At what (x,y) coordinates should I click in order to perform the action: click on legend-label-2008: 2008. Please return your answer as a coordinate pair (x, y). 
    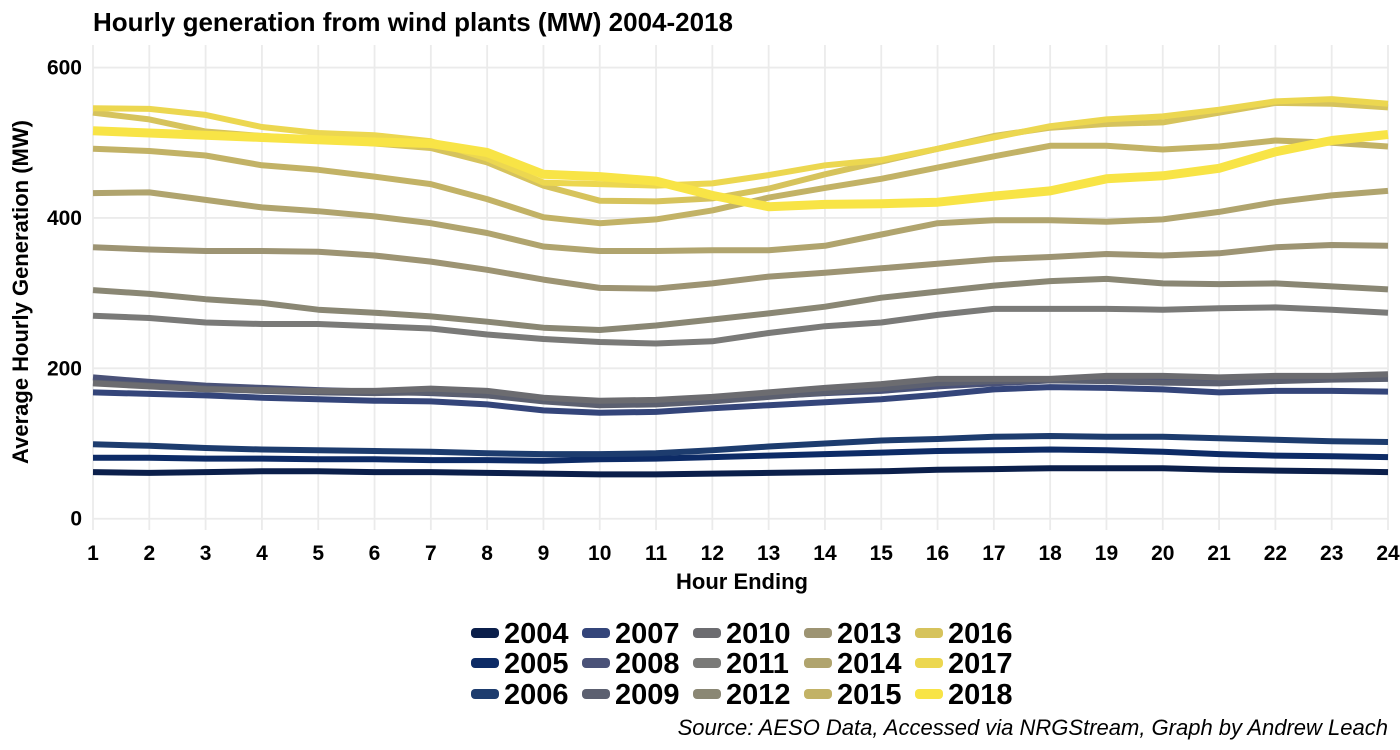
    Looking at the image, I should click on (647, 664).